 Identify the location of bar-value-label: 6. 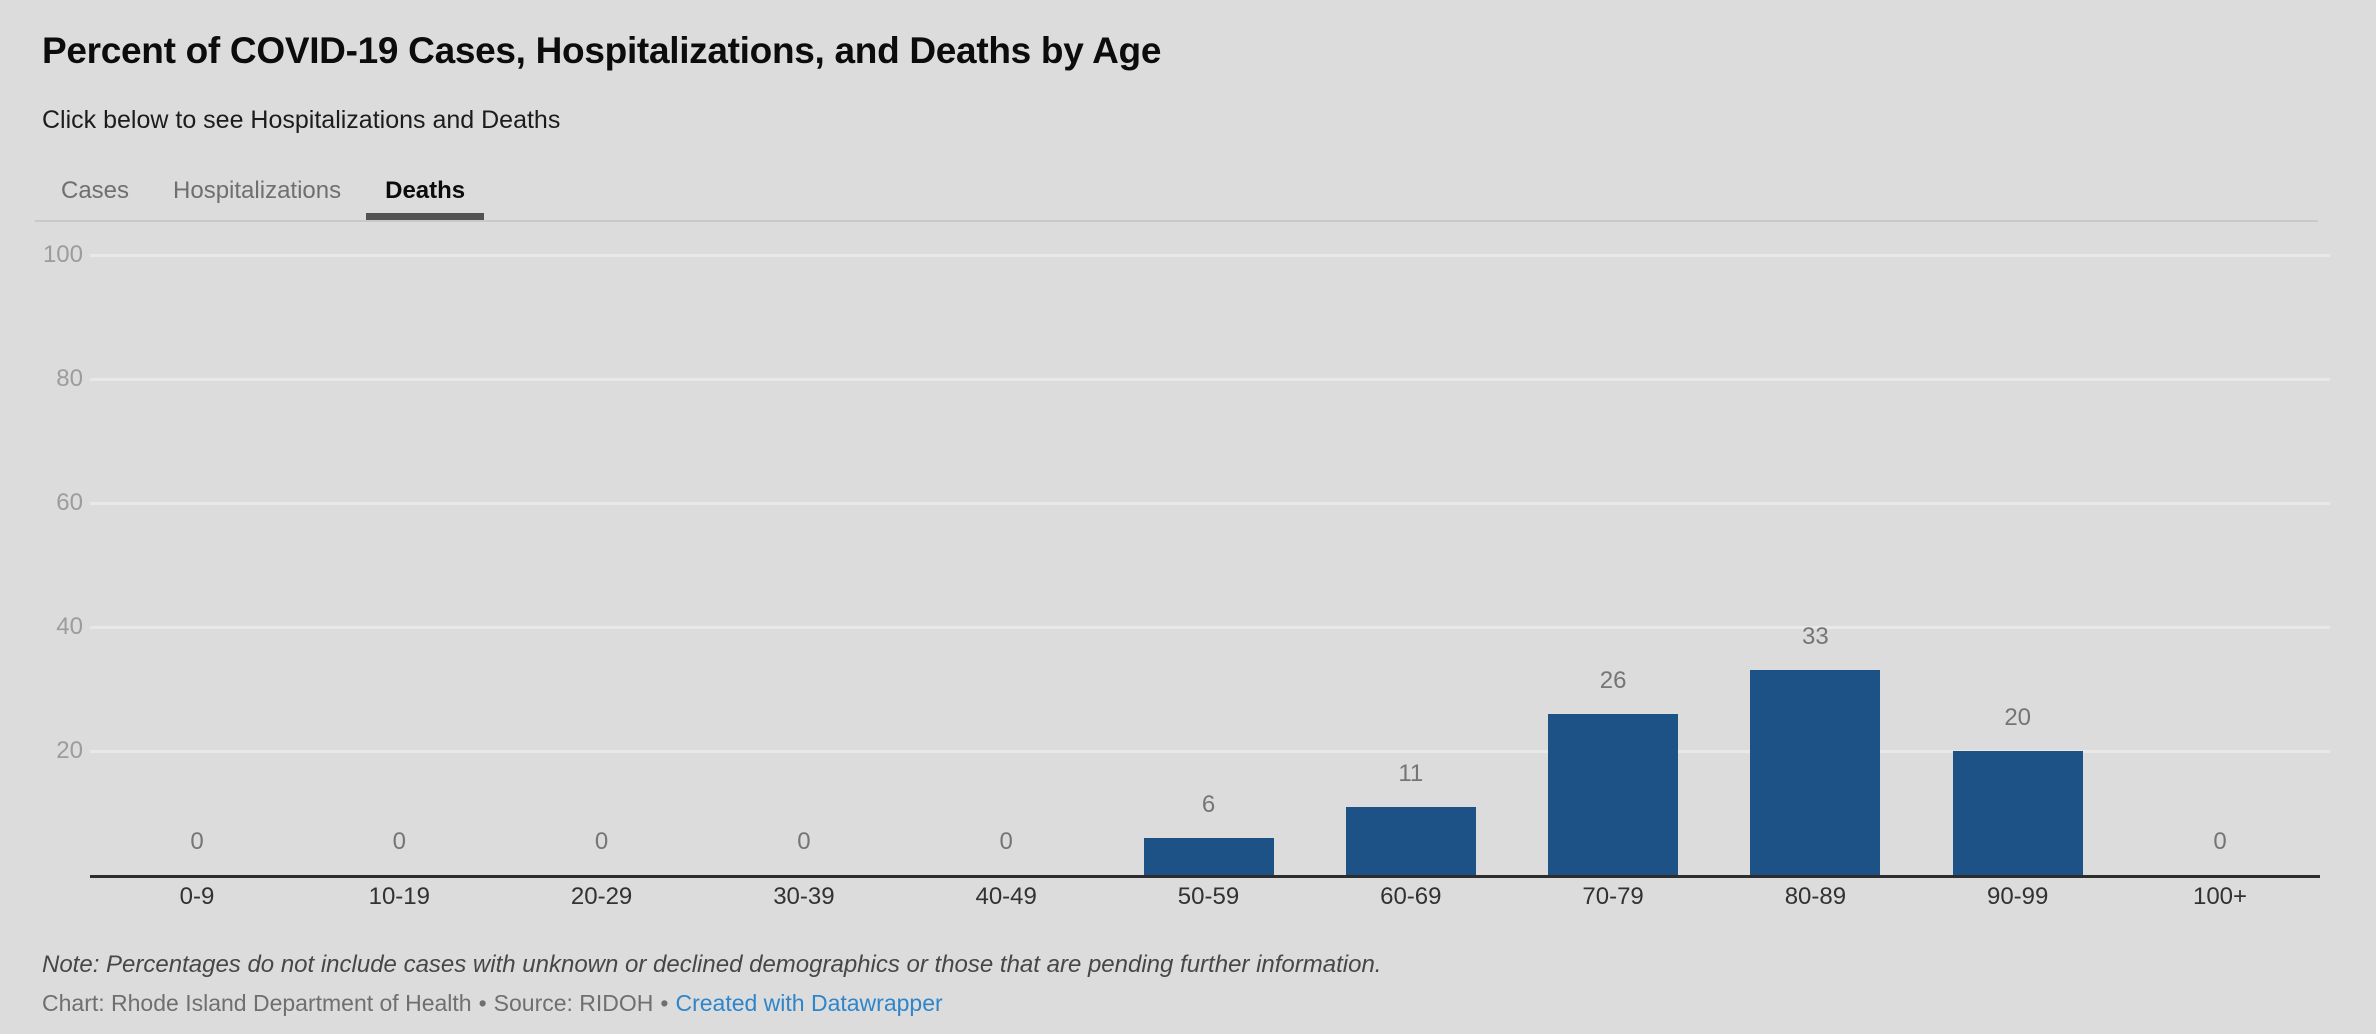
(1208, 804).